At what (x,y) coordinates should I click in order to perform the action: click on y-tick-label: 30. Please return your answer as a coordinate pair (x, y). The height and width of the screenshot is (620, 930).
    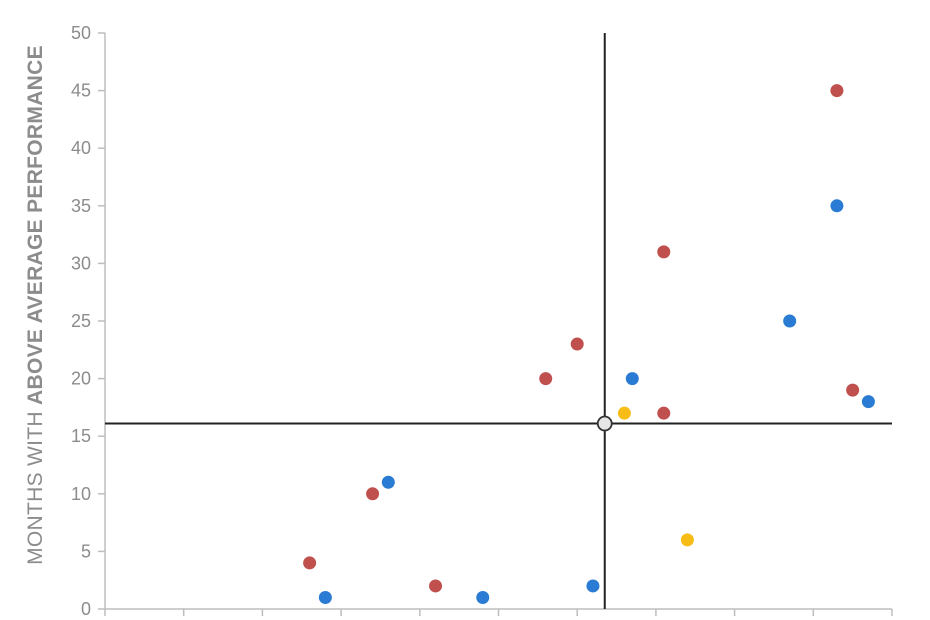
    Looking at the image, I should click on (81, 263).